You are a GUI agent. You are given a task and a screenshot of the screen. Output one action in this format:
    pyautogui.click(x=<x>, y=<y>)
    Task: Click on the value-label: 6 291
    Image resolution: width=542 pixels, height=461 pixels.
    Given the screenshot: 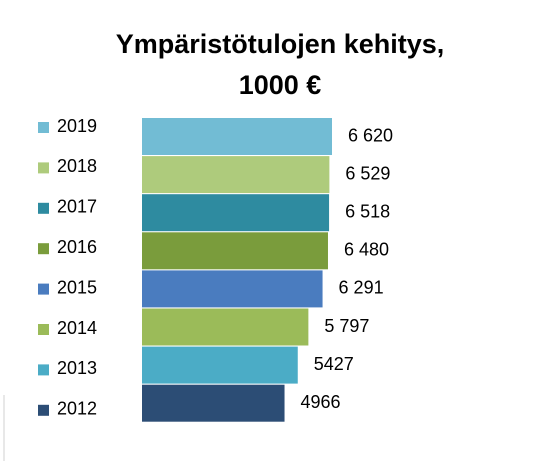 What is the action you would take?
    pyautogui.click(x=361, y=288)
    